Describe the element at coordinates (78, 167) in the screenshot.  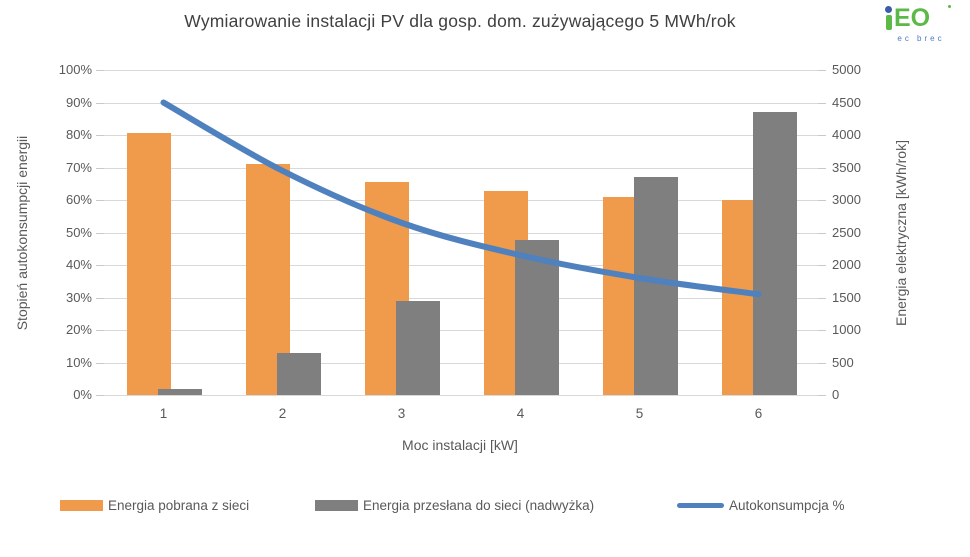
I see `y-left-tick-label: 70%` at that location.